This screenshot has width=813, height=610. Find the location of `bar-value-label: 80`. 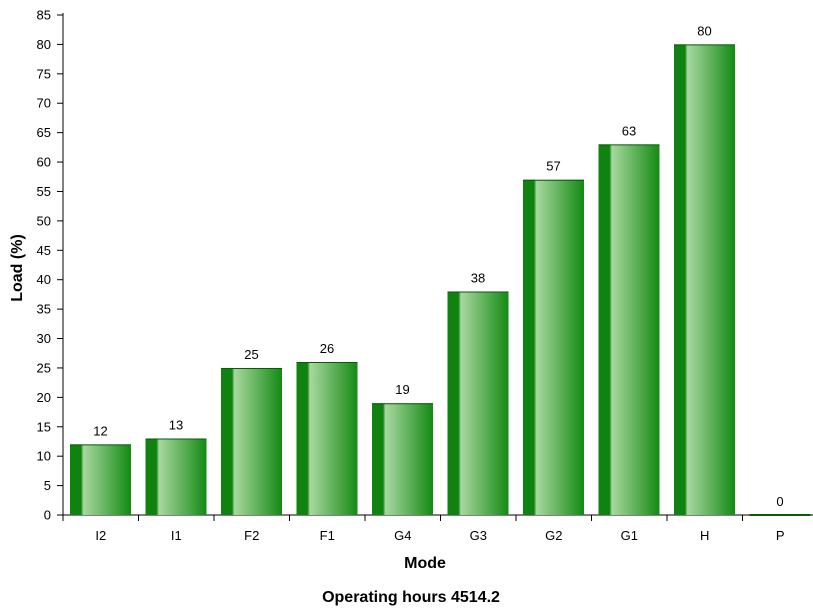

bar-value-label: 80 is located at coordinates (704, 30).